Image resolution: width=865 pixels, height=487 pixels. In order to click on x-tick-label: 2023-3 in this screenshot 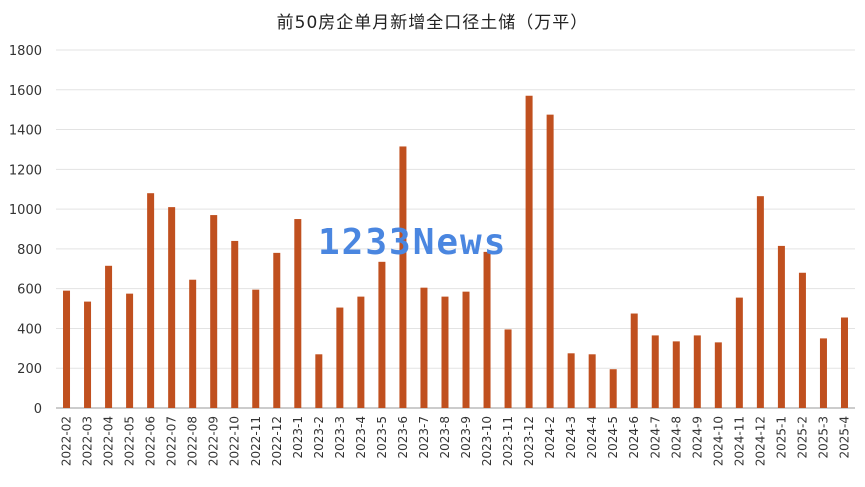, I will do `click(340, 437)`.